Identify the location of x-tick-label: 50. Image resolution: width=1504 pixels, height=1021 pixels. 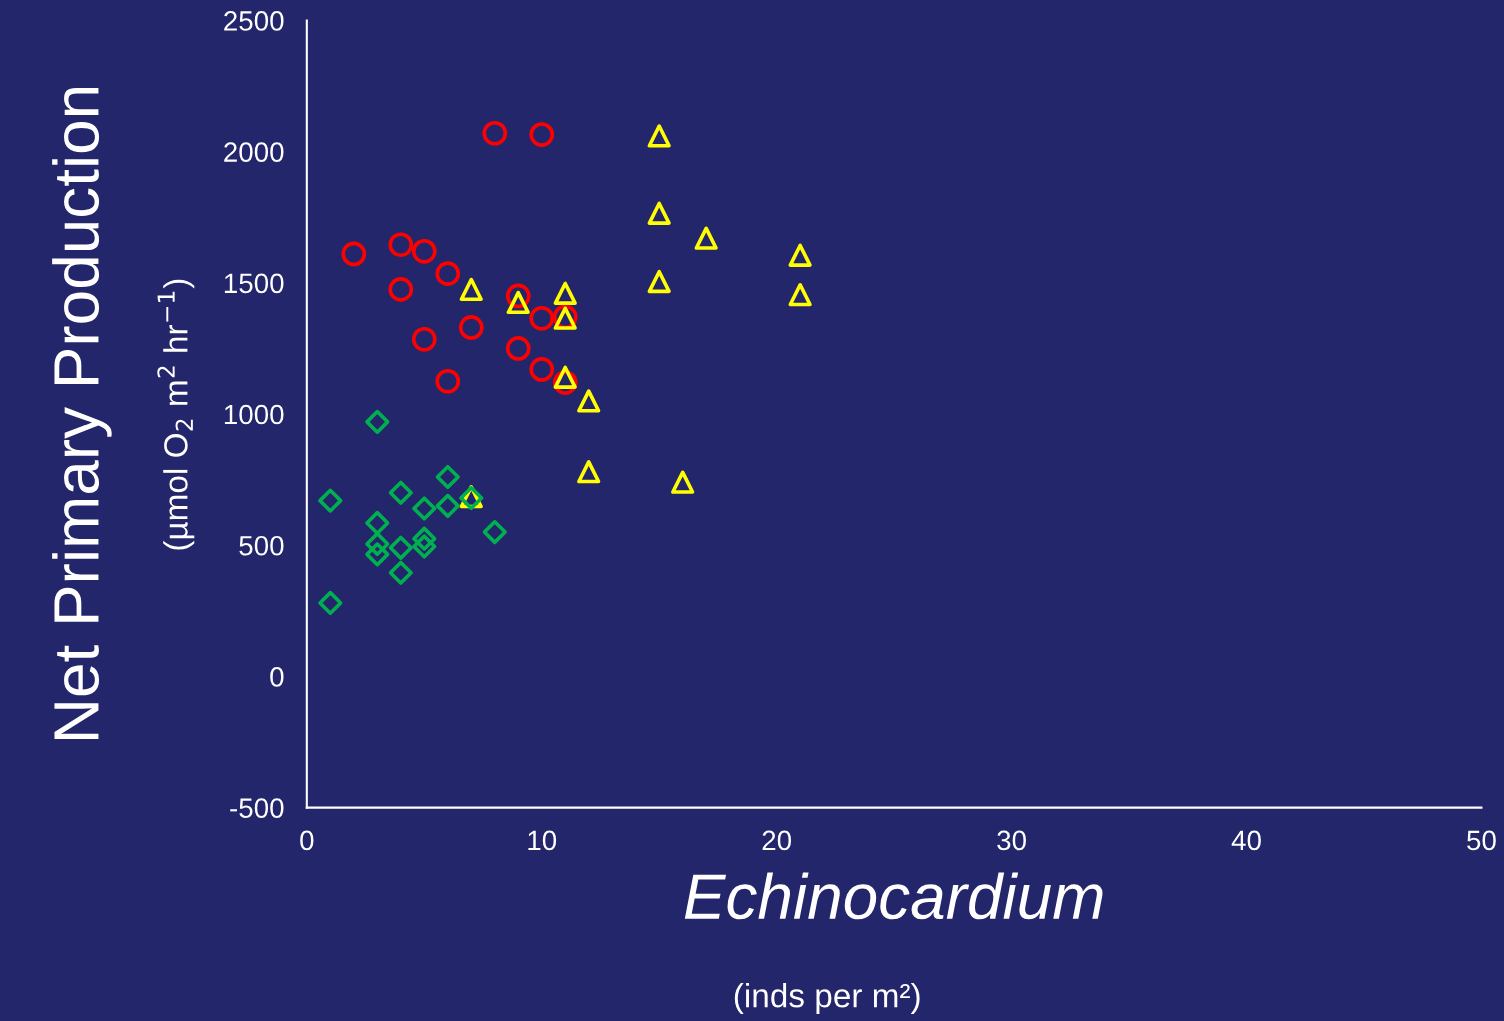
(1481, 840).